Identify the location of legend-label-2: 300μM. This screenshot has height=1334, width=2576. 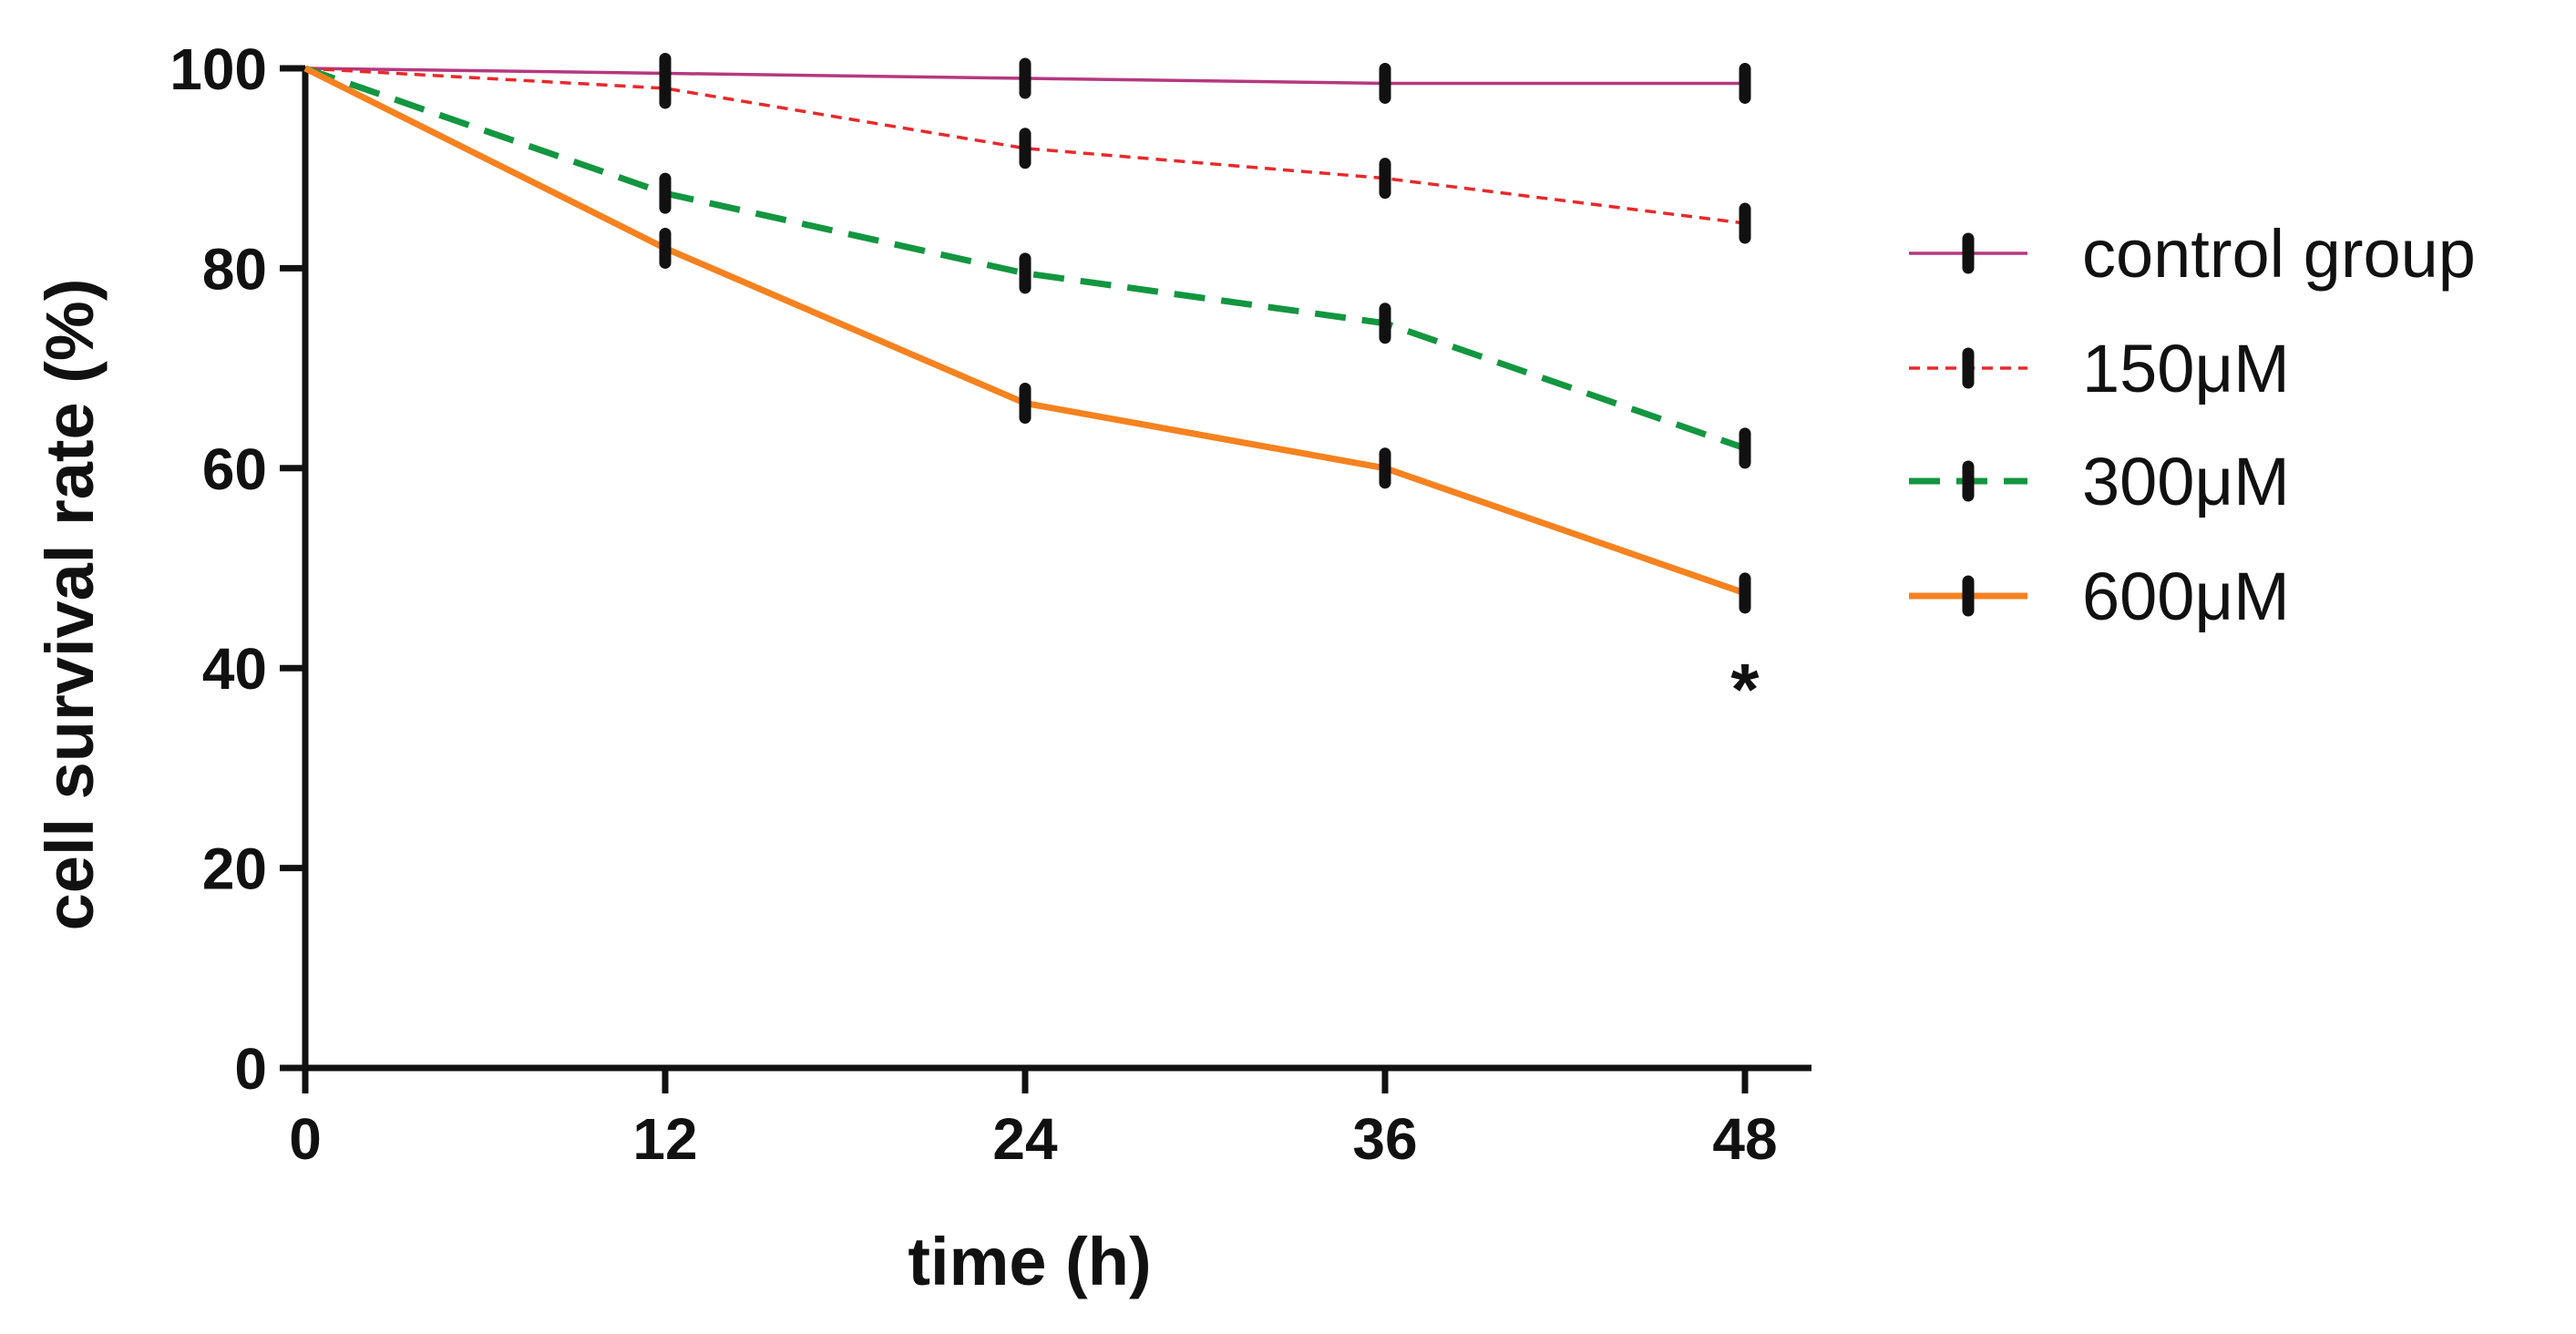
(2186, 481).